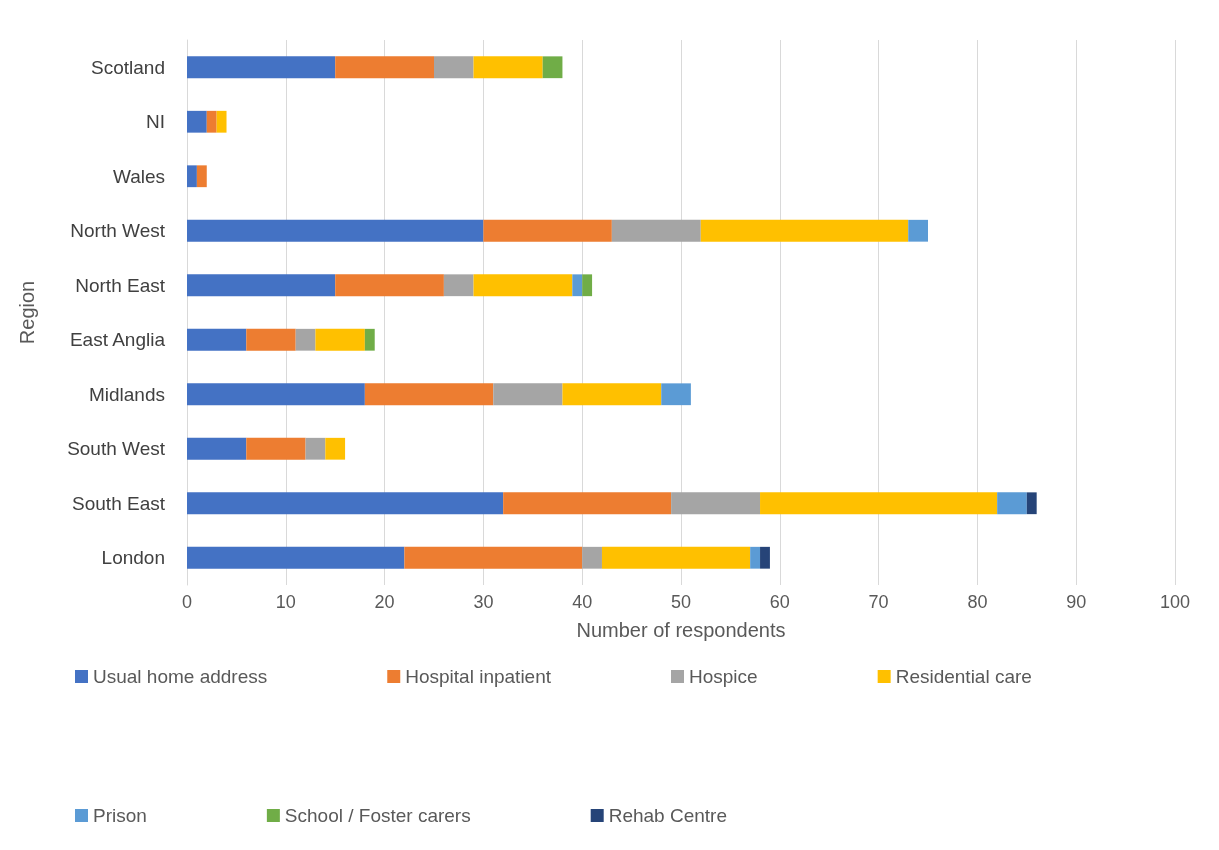 The height and width of the screenshot is (850, 1219). I want to click on y-tick-label: Wales, so click(138, 176).